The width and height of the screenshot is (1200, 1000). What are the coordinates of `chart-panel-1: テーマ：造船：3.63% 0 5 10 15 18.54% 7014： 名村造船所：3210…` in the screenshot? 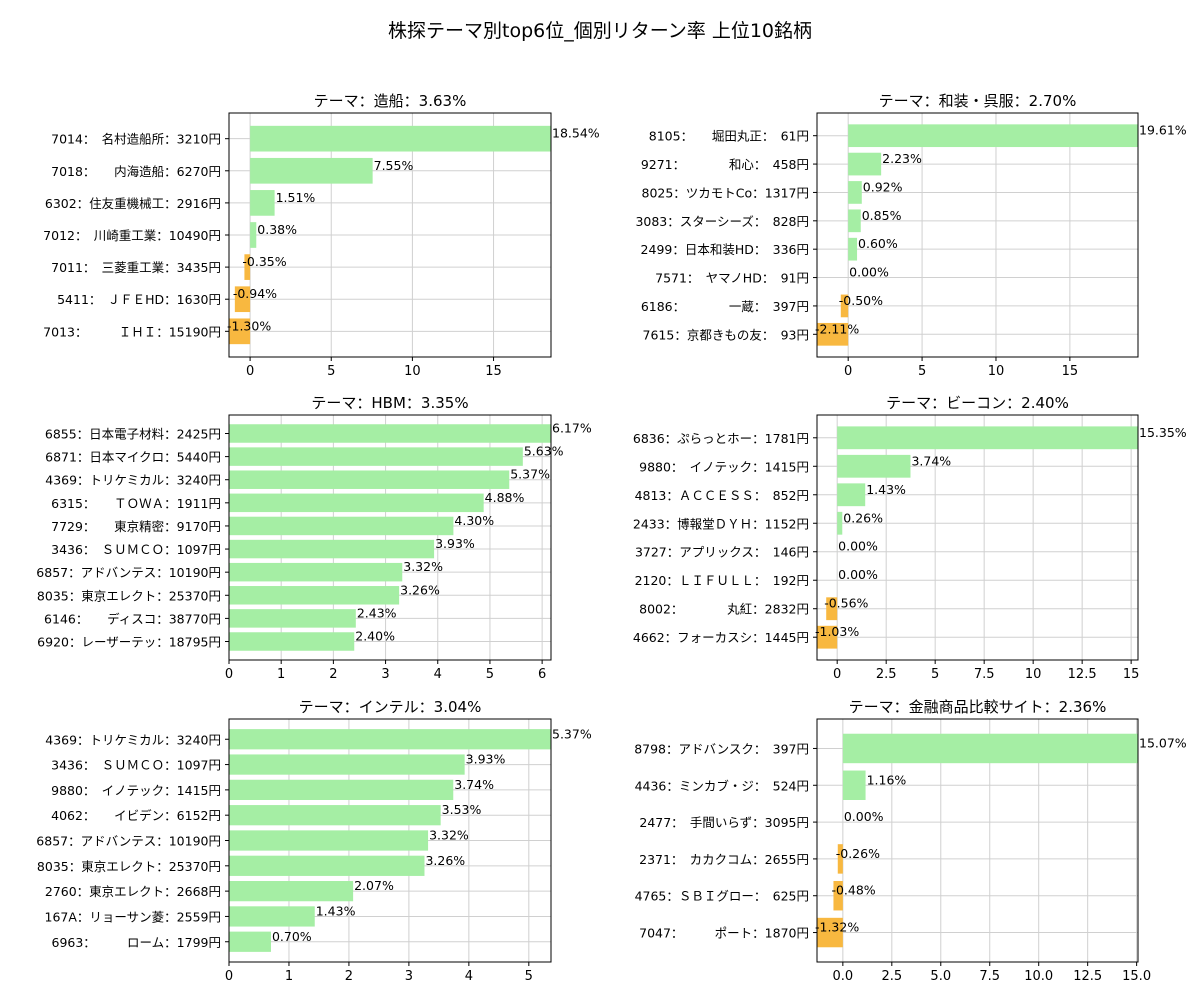 It's located at (321, 235).